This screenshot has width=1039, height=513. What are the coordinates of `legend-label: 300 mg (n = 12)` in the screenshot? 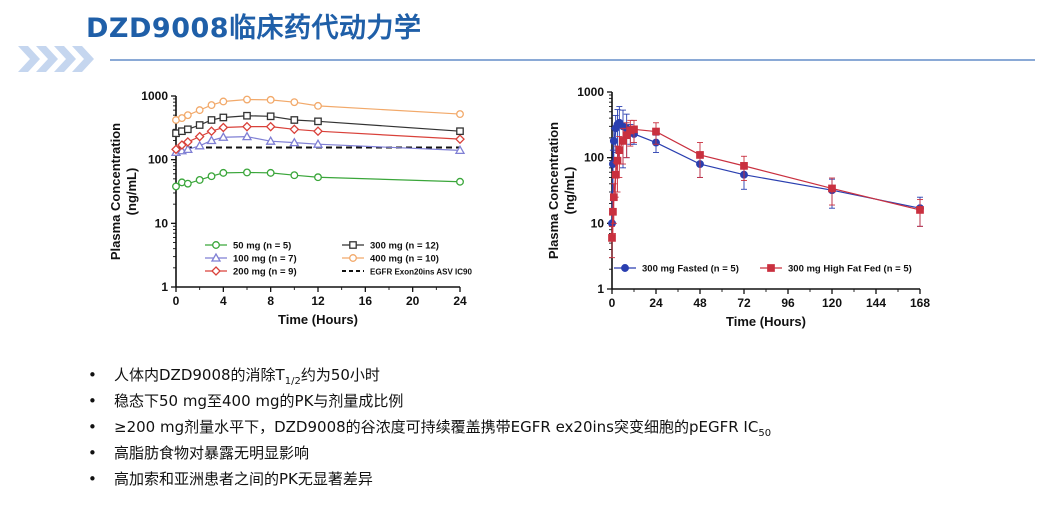 It's located at (404, 246).